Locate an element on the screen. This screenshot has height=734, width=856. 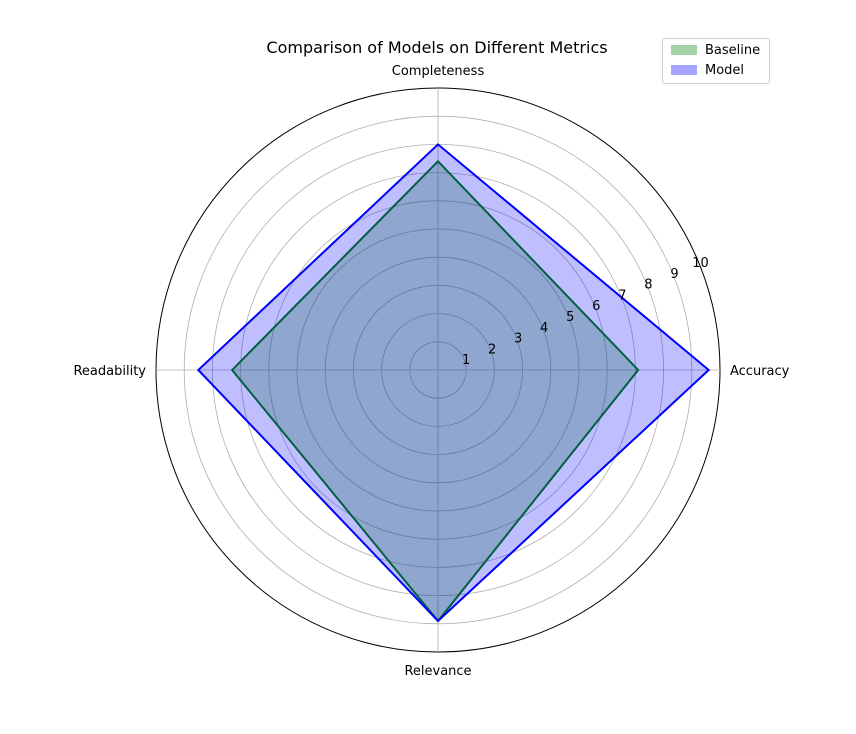
radial-tick-label-5: 5 is located at coordinates (570, 317).